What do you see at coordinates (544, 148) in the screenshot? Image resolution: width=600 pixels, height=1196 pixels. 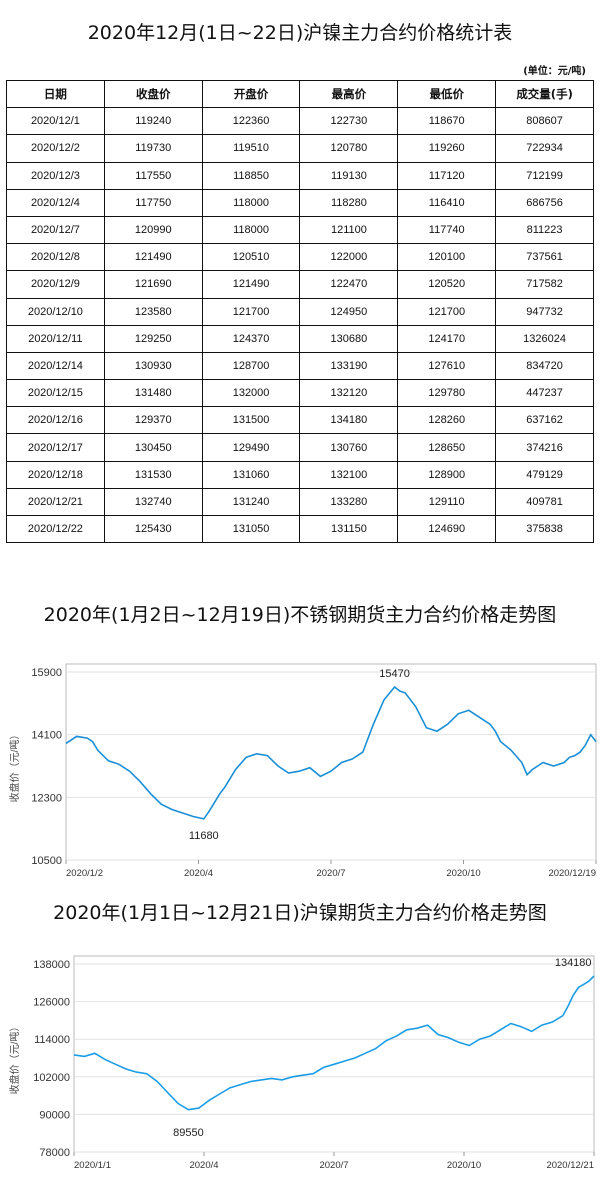 I see `table-cell: 722934` at bounding box center [544, 148].